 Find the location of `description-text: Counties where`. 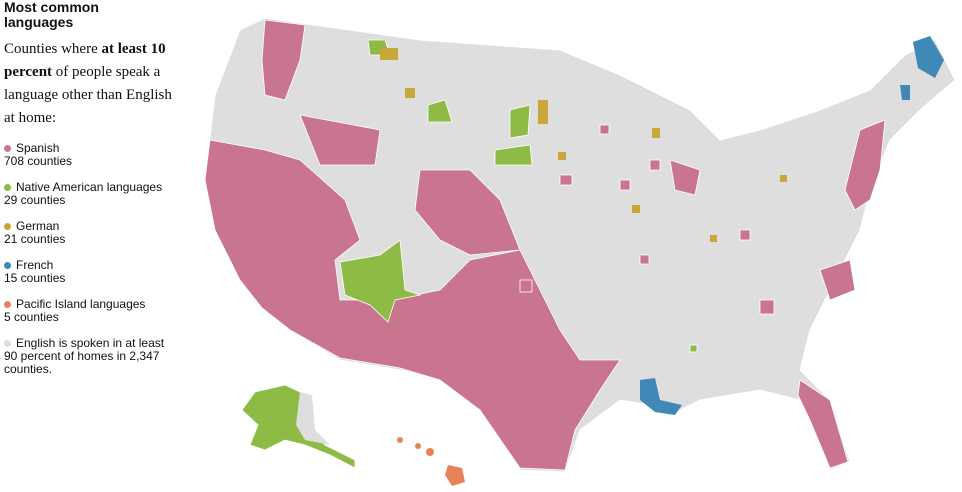

description-text: Counties where is located at coordinates (53, 49).